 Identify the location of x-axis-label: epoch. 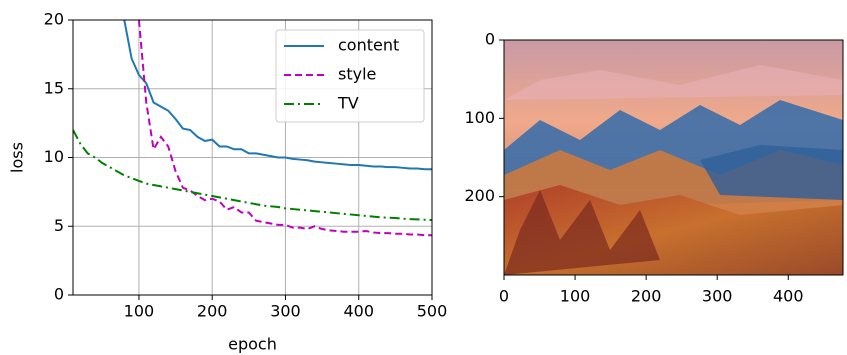
(252, 344).